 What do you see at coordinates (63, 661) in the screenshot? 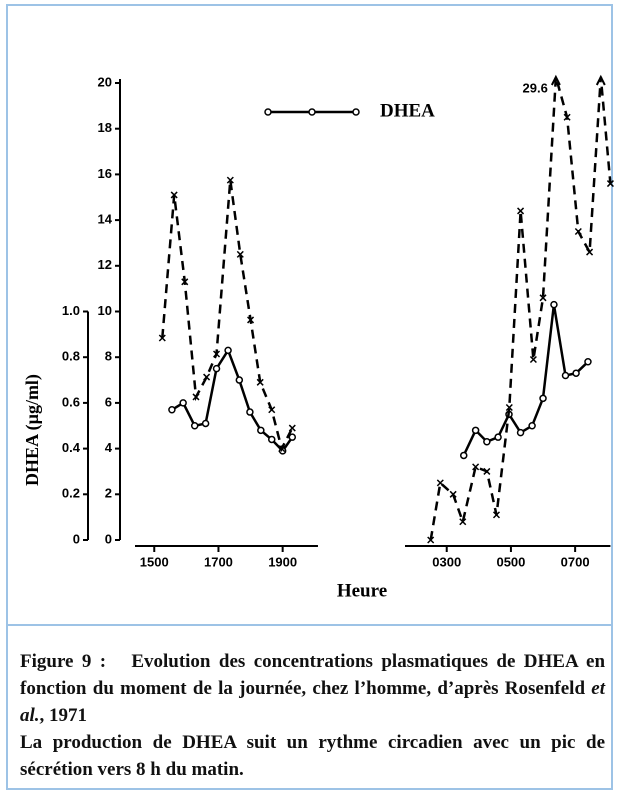
I see `figure-number: Figure 9 :` at bounding box center [63, 661].